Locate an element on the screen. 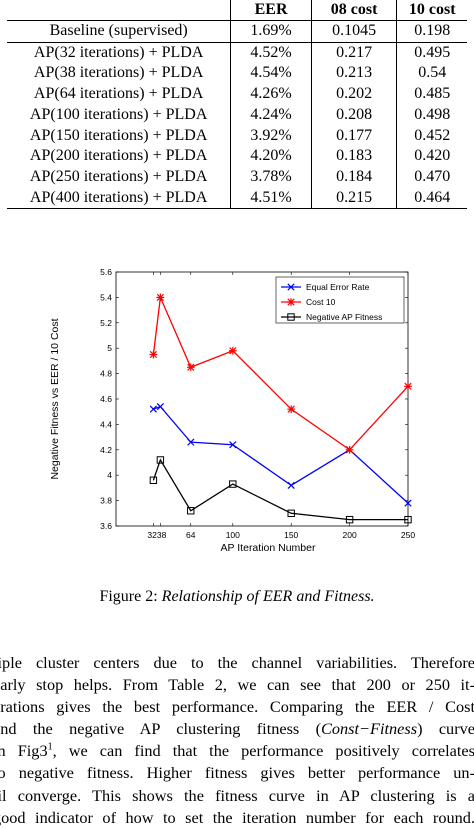 The height and width of the screenshot is (829, 474). x-tick-label: 200 is located at coordinates (350, 535).